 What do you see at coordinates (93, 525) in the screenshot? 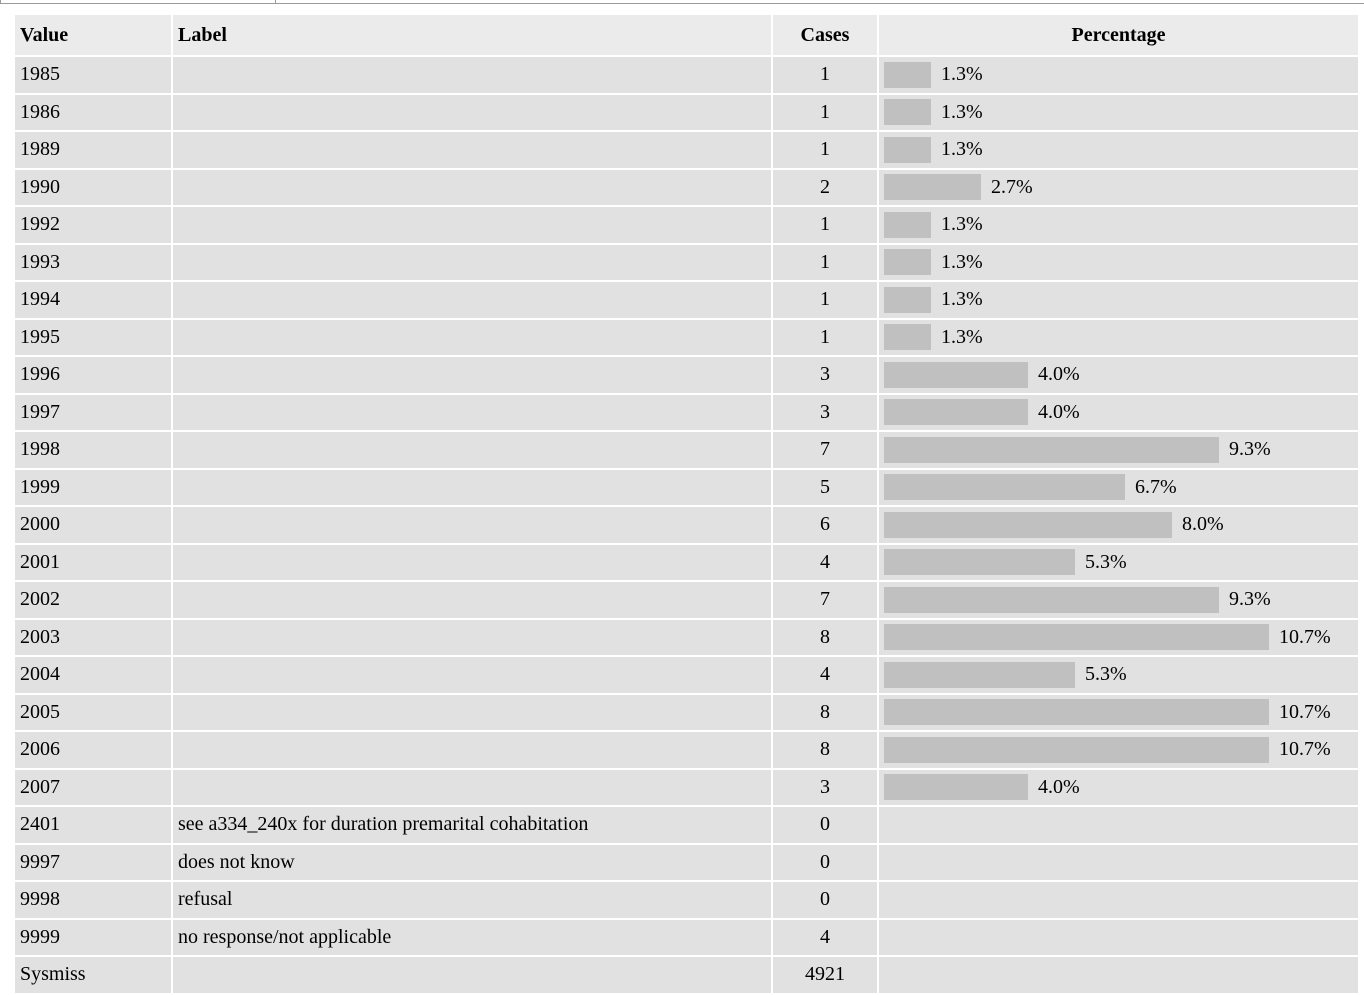
I see `row-value: 2000` at bounding box center [93, 525].